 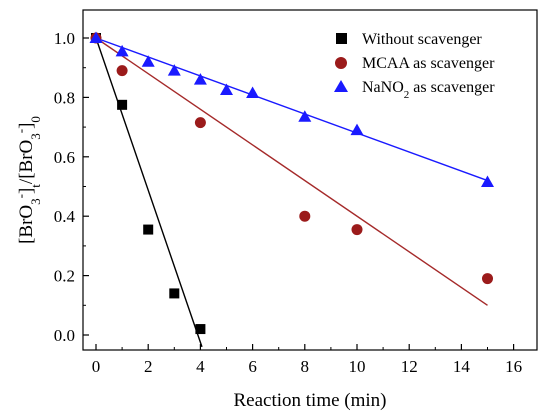 I want to click on legend-label-mcaa: MCAA as scavenger, so click(x=428, y=63).